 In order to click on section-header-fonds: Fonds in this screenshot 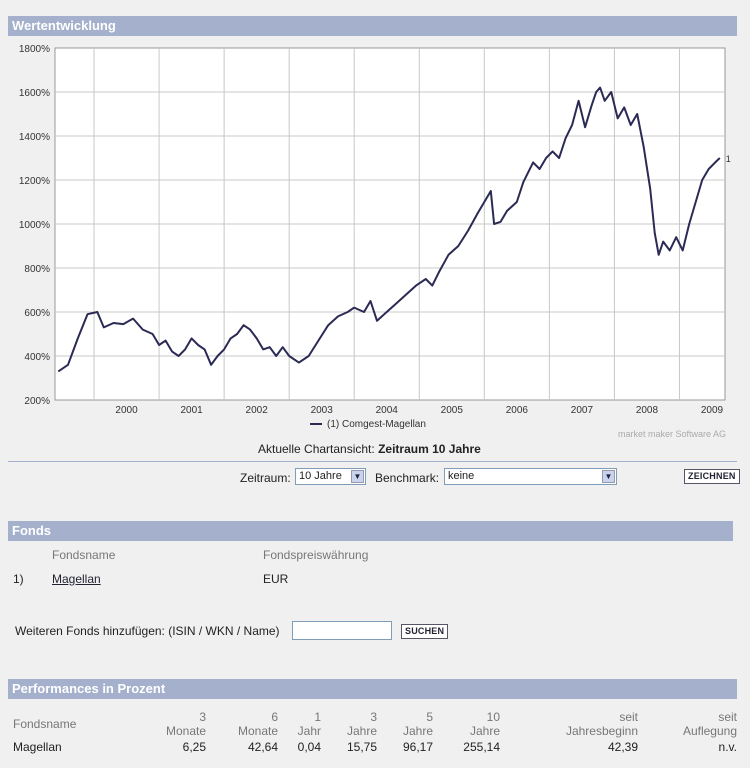, I will do `click(370, 531)`.